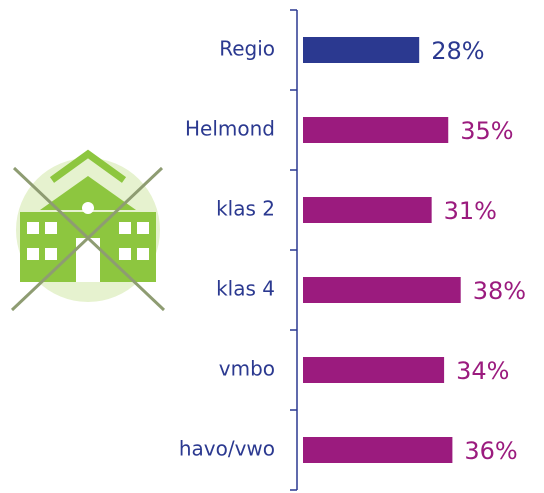 This screenshot has width=544, height=493. I want to click on value-label: 28%, so click(457, 51).